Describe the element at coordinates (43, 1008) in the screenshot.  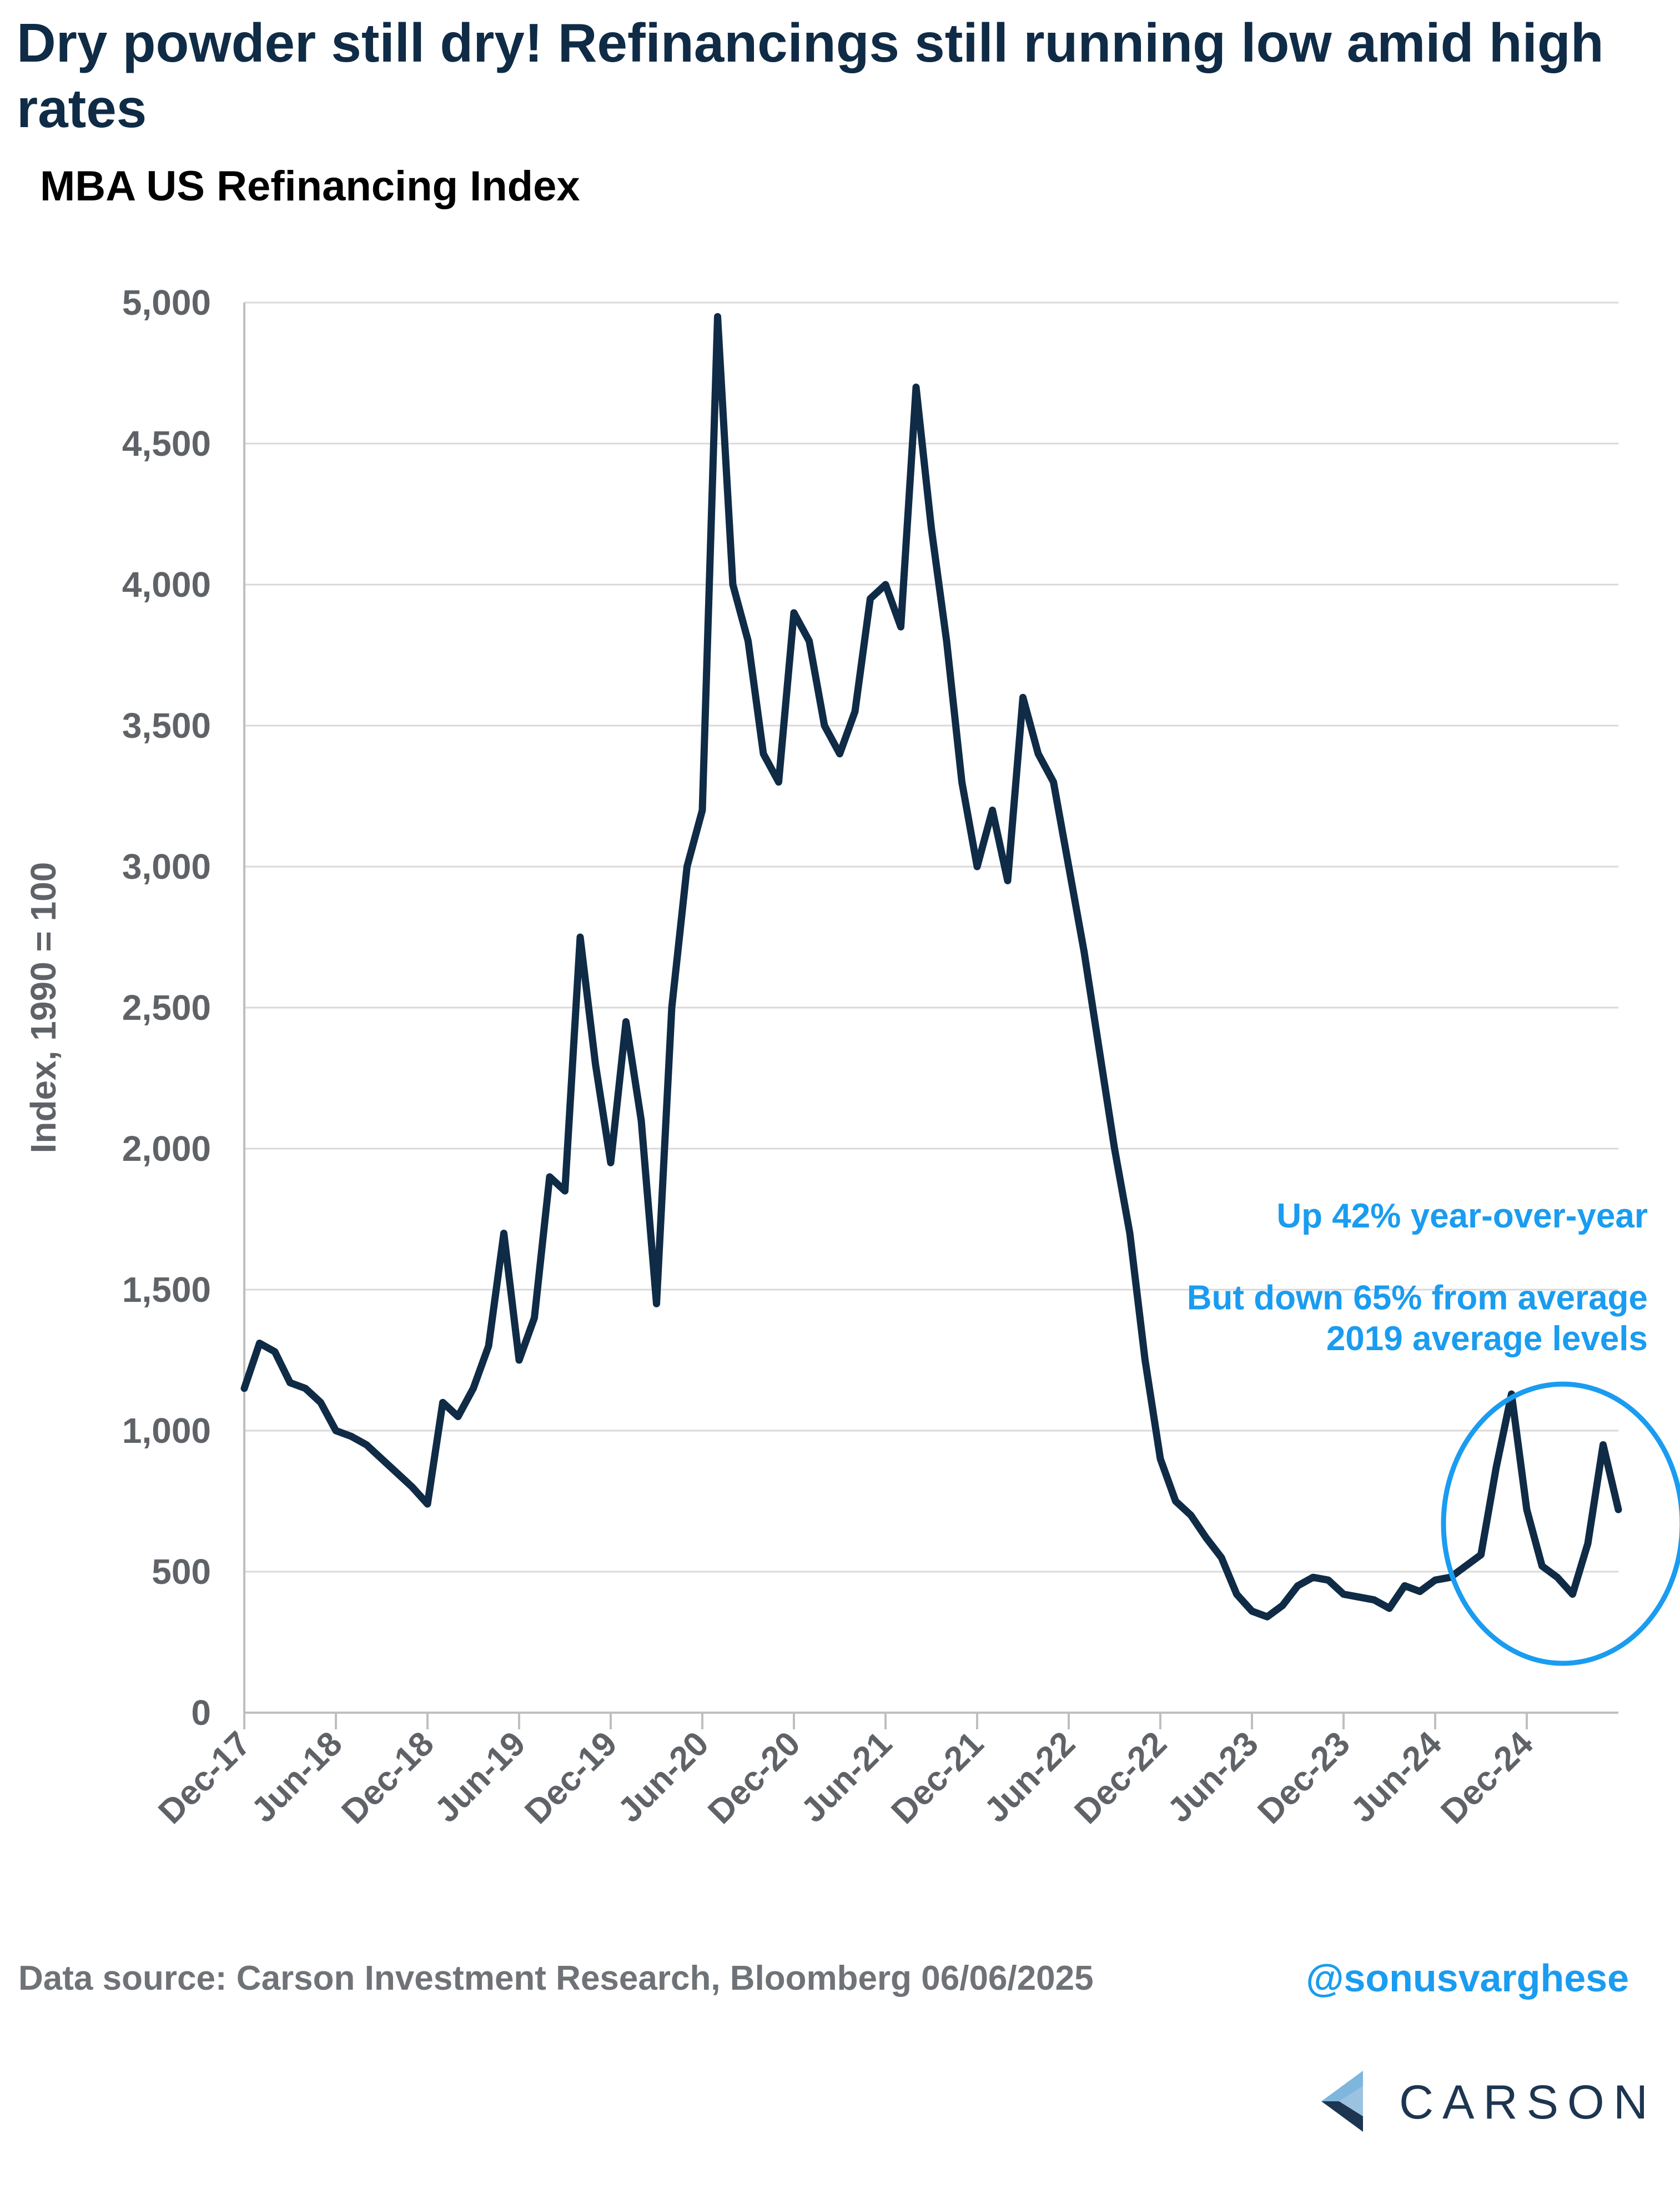
I see `y-axis-label: Index, 1990 = 100` at that location.